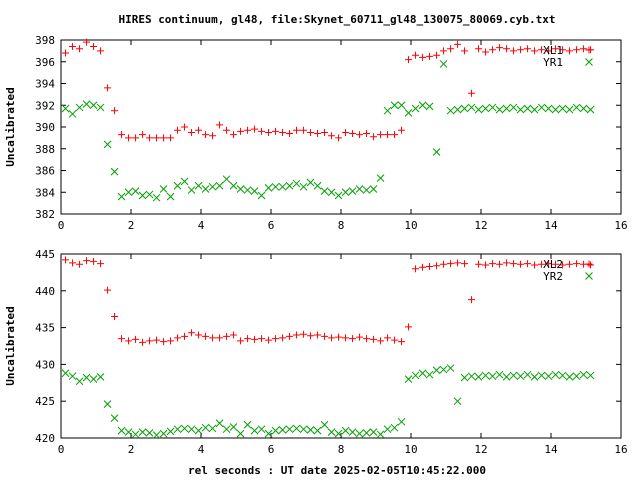 The height and width of the screenshot is (480, 640). What do you see at coordinates (10, 345) in the screenshot?
I see `y-axis-label: Uncalibrated` at bounding box center [10, 345].